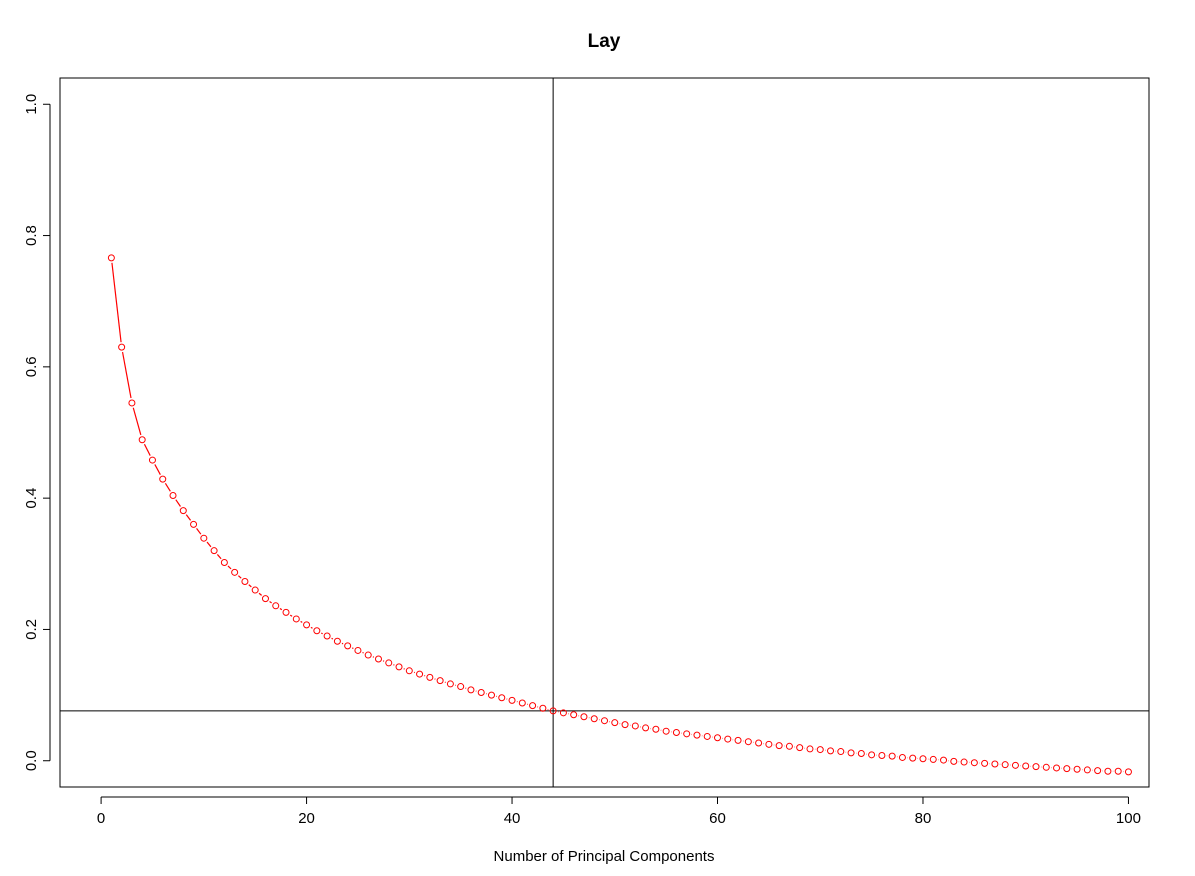 The width and height of the screenshot is (1195, 876). What do you see at coordinates (604, 41) in the screenshot?
I see `chart-title: Lay` at bounding box center [604, 41].